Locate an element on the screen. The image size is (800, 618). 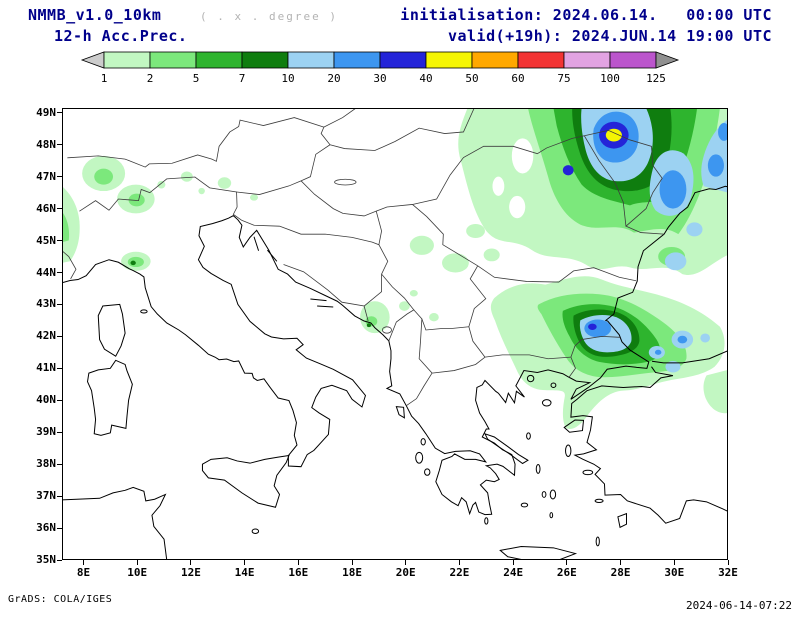
island-lesbos is located at coordinates (573, 426).